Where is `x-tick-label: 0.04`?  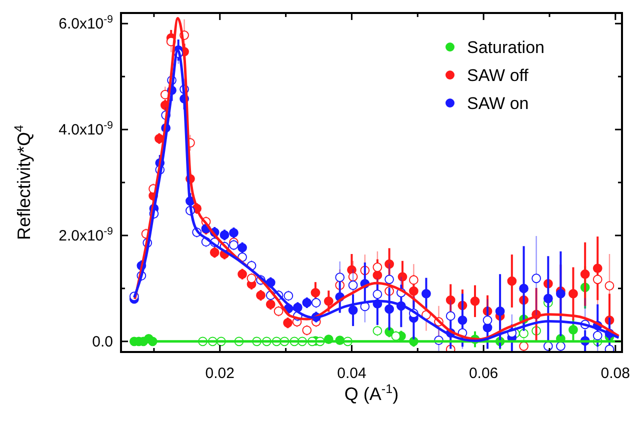 x-tick-label: 0.04 is located at coordinates (351, 373).